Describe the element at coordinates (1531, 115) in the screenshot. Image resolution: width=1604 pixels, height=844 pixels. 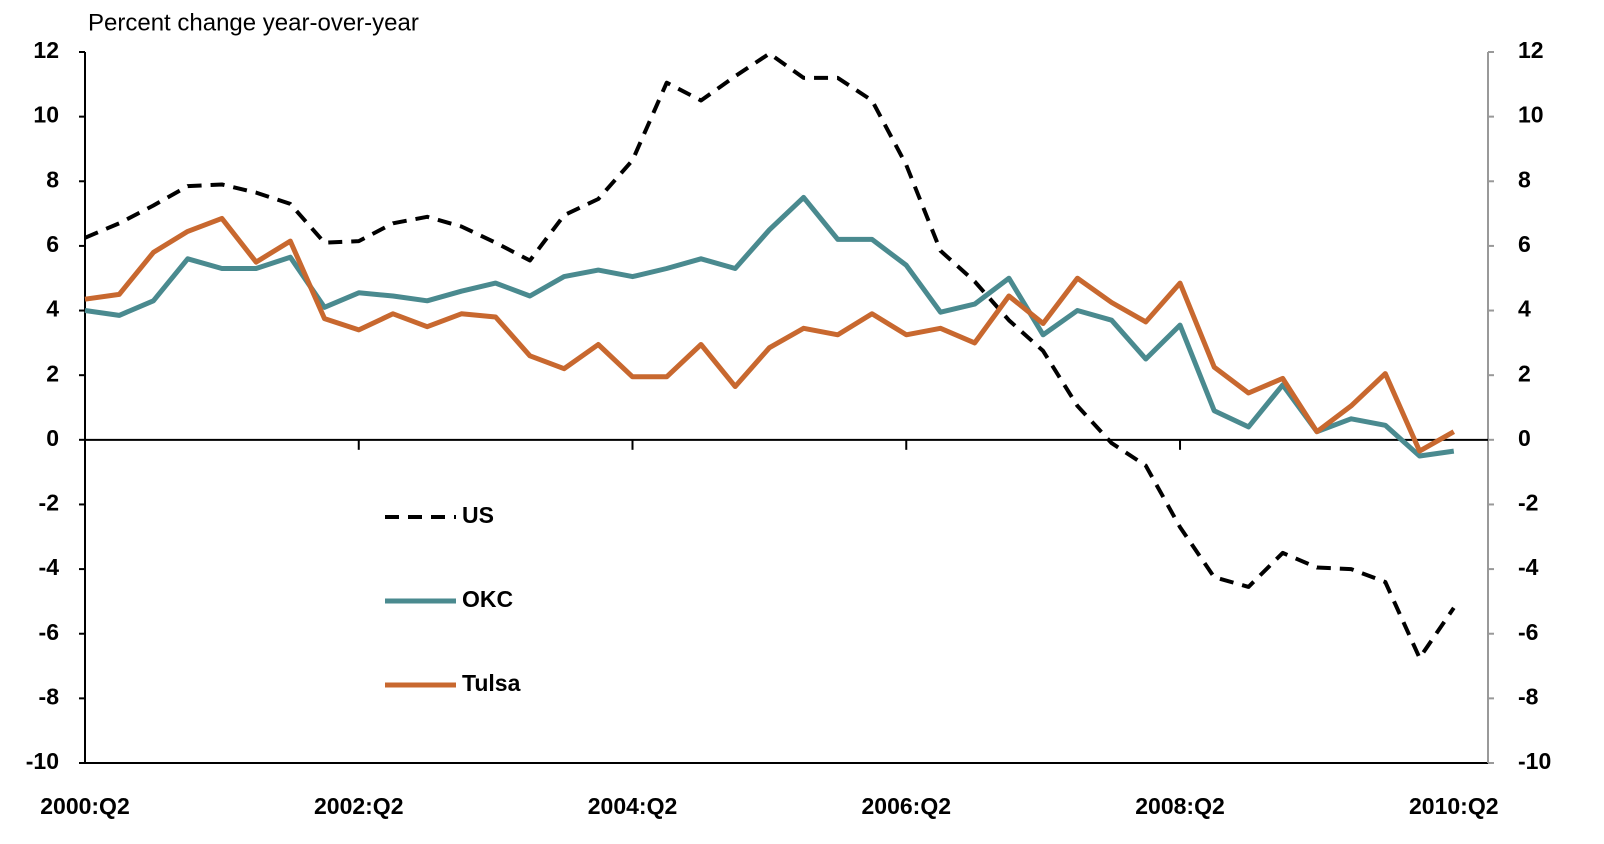
I see `y2-tick-label: 10` at that location.